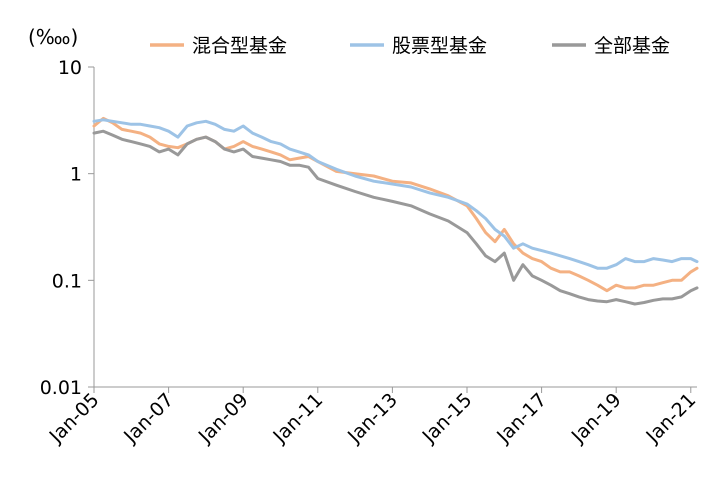  I want to click on legend-label-3: 全部基金, so click(632, 46).